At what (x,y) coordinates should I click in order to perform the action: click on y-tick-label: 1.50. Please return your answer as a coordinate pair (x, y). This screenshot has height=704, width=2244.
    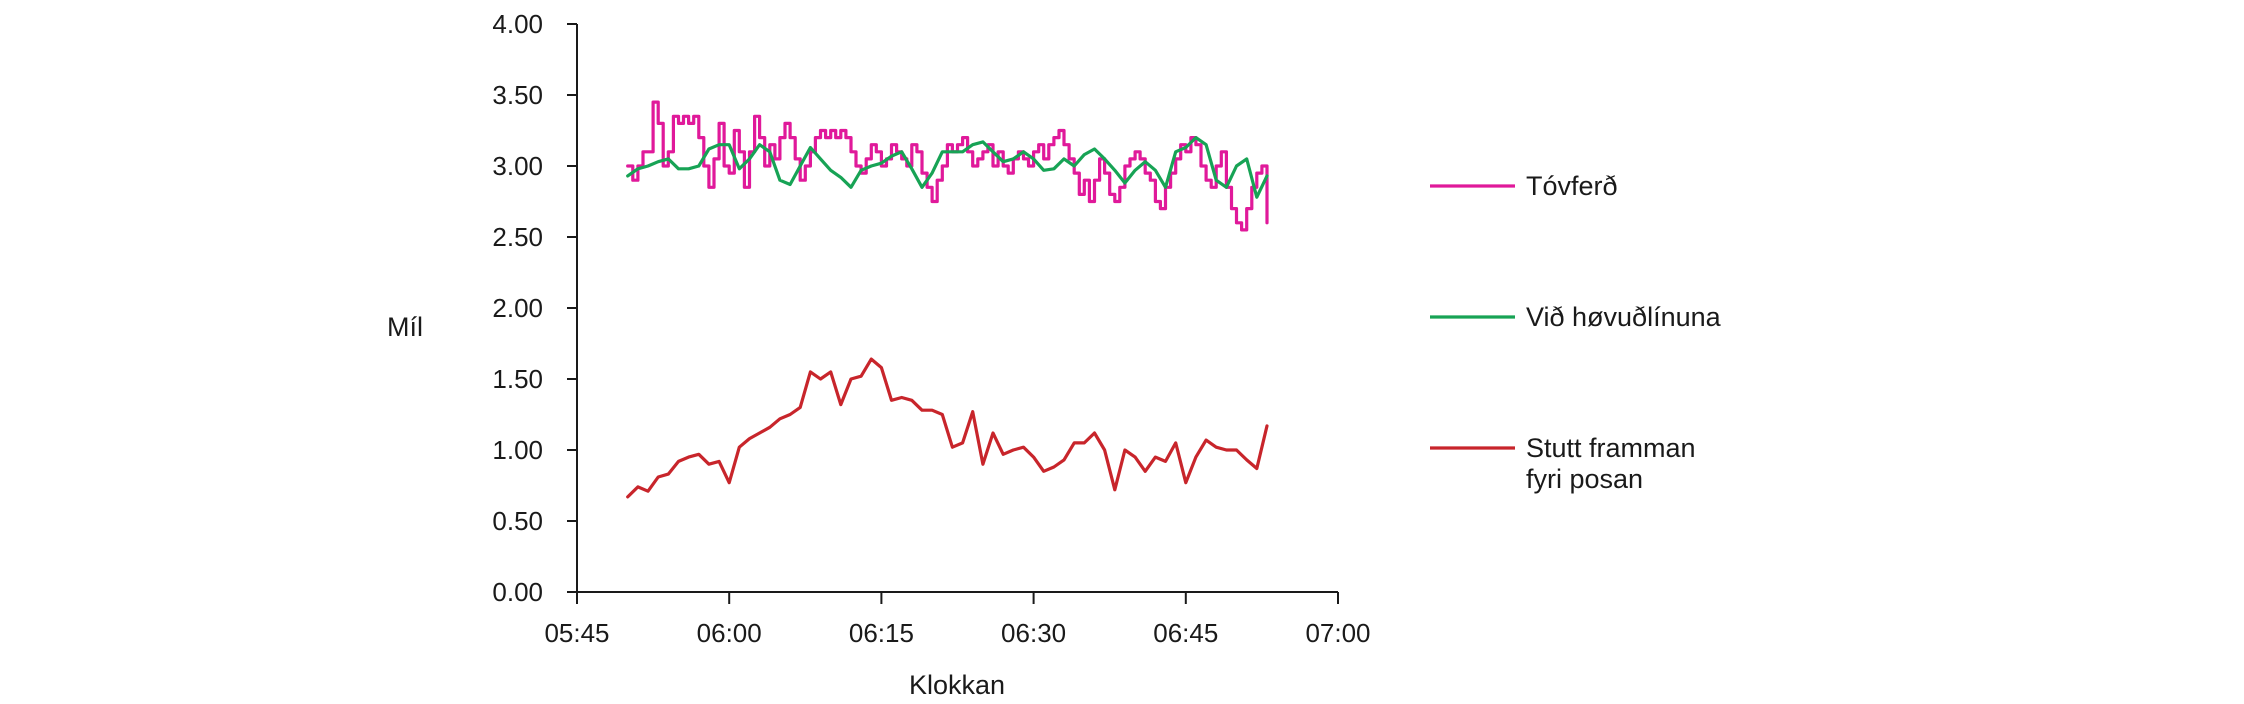
    Looking at the image, I should click on (517, 379).